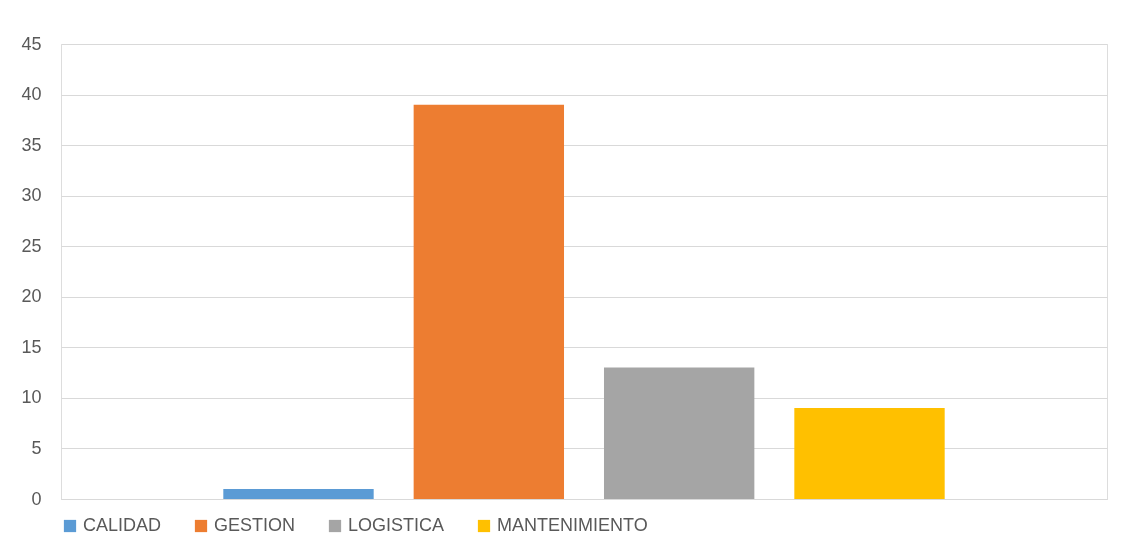 Image resolution: width=1132 pixels, height=550 pixels. I want to click on legend-label: LOGISTICA, so click(396, 525).